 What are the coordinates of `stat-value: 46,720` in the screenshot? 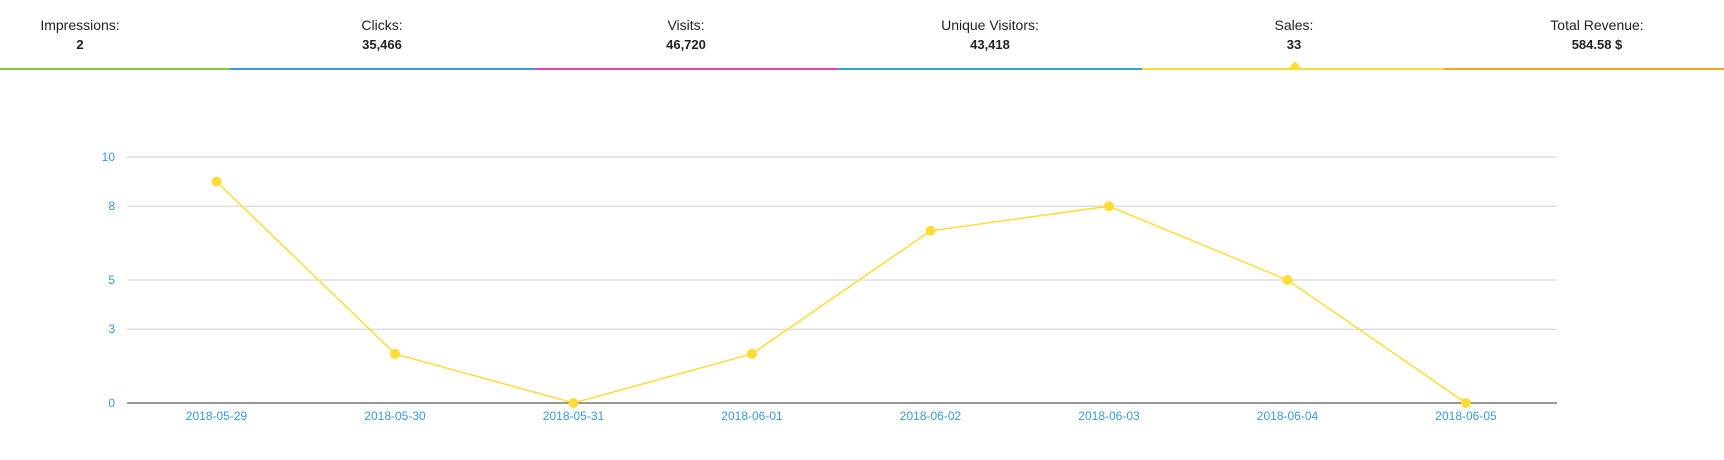 It's located at (686, 44).